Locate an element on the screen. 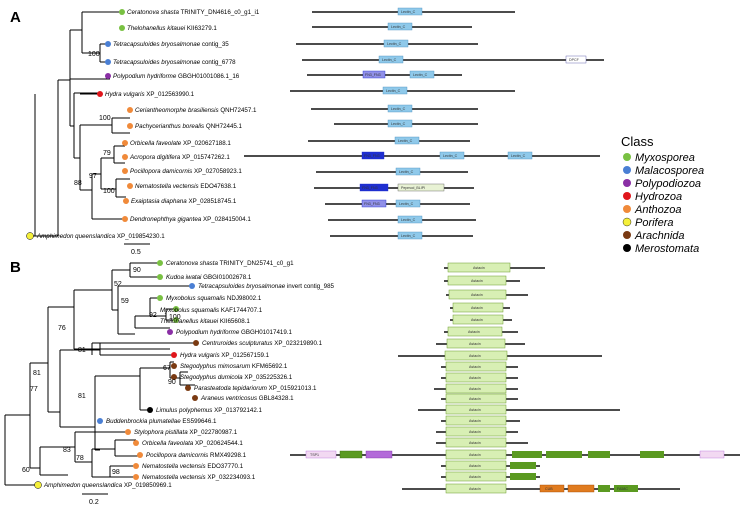  panel-b-label: B is located at coordinates (15, 267).